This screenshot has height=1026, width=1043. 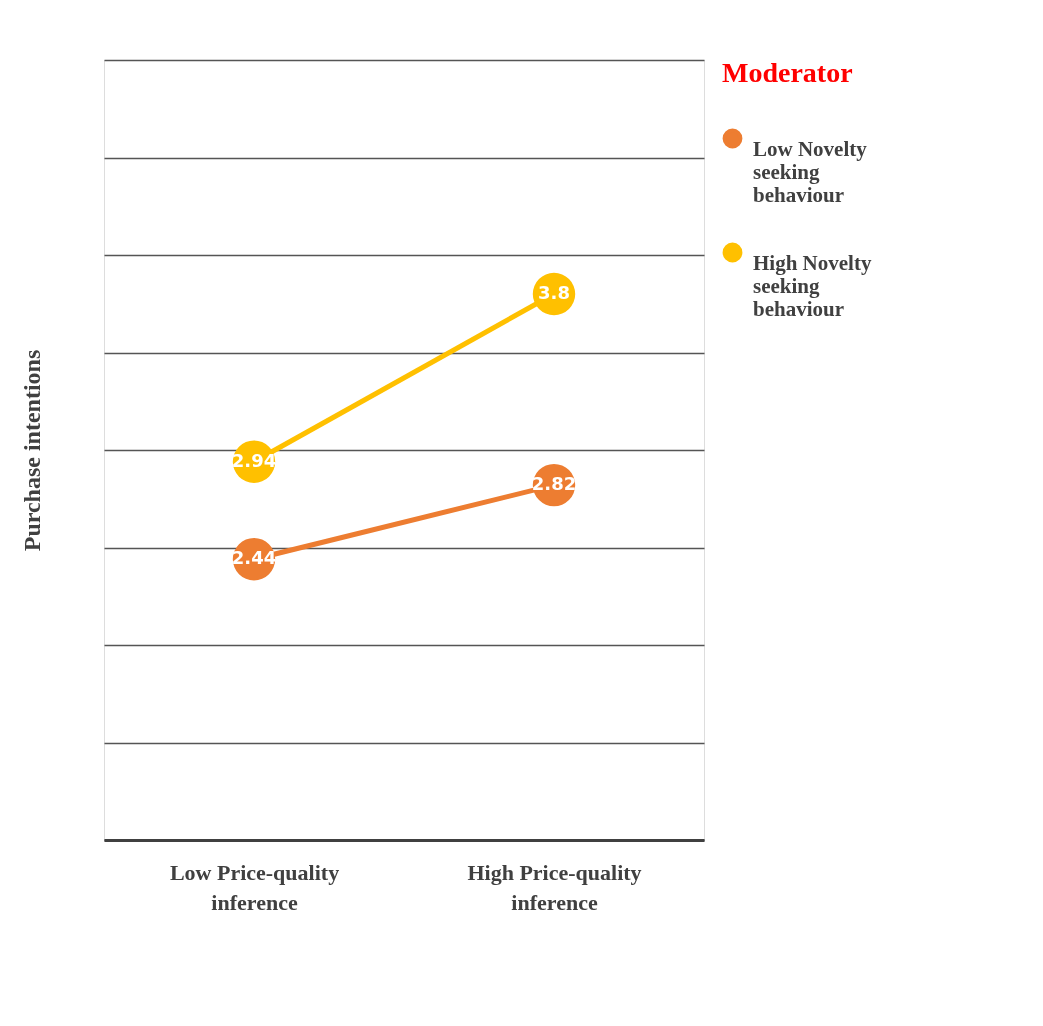 I want to click on x-tick-label: Low Price-quality inference, so click(x=254, y=887).